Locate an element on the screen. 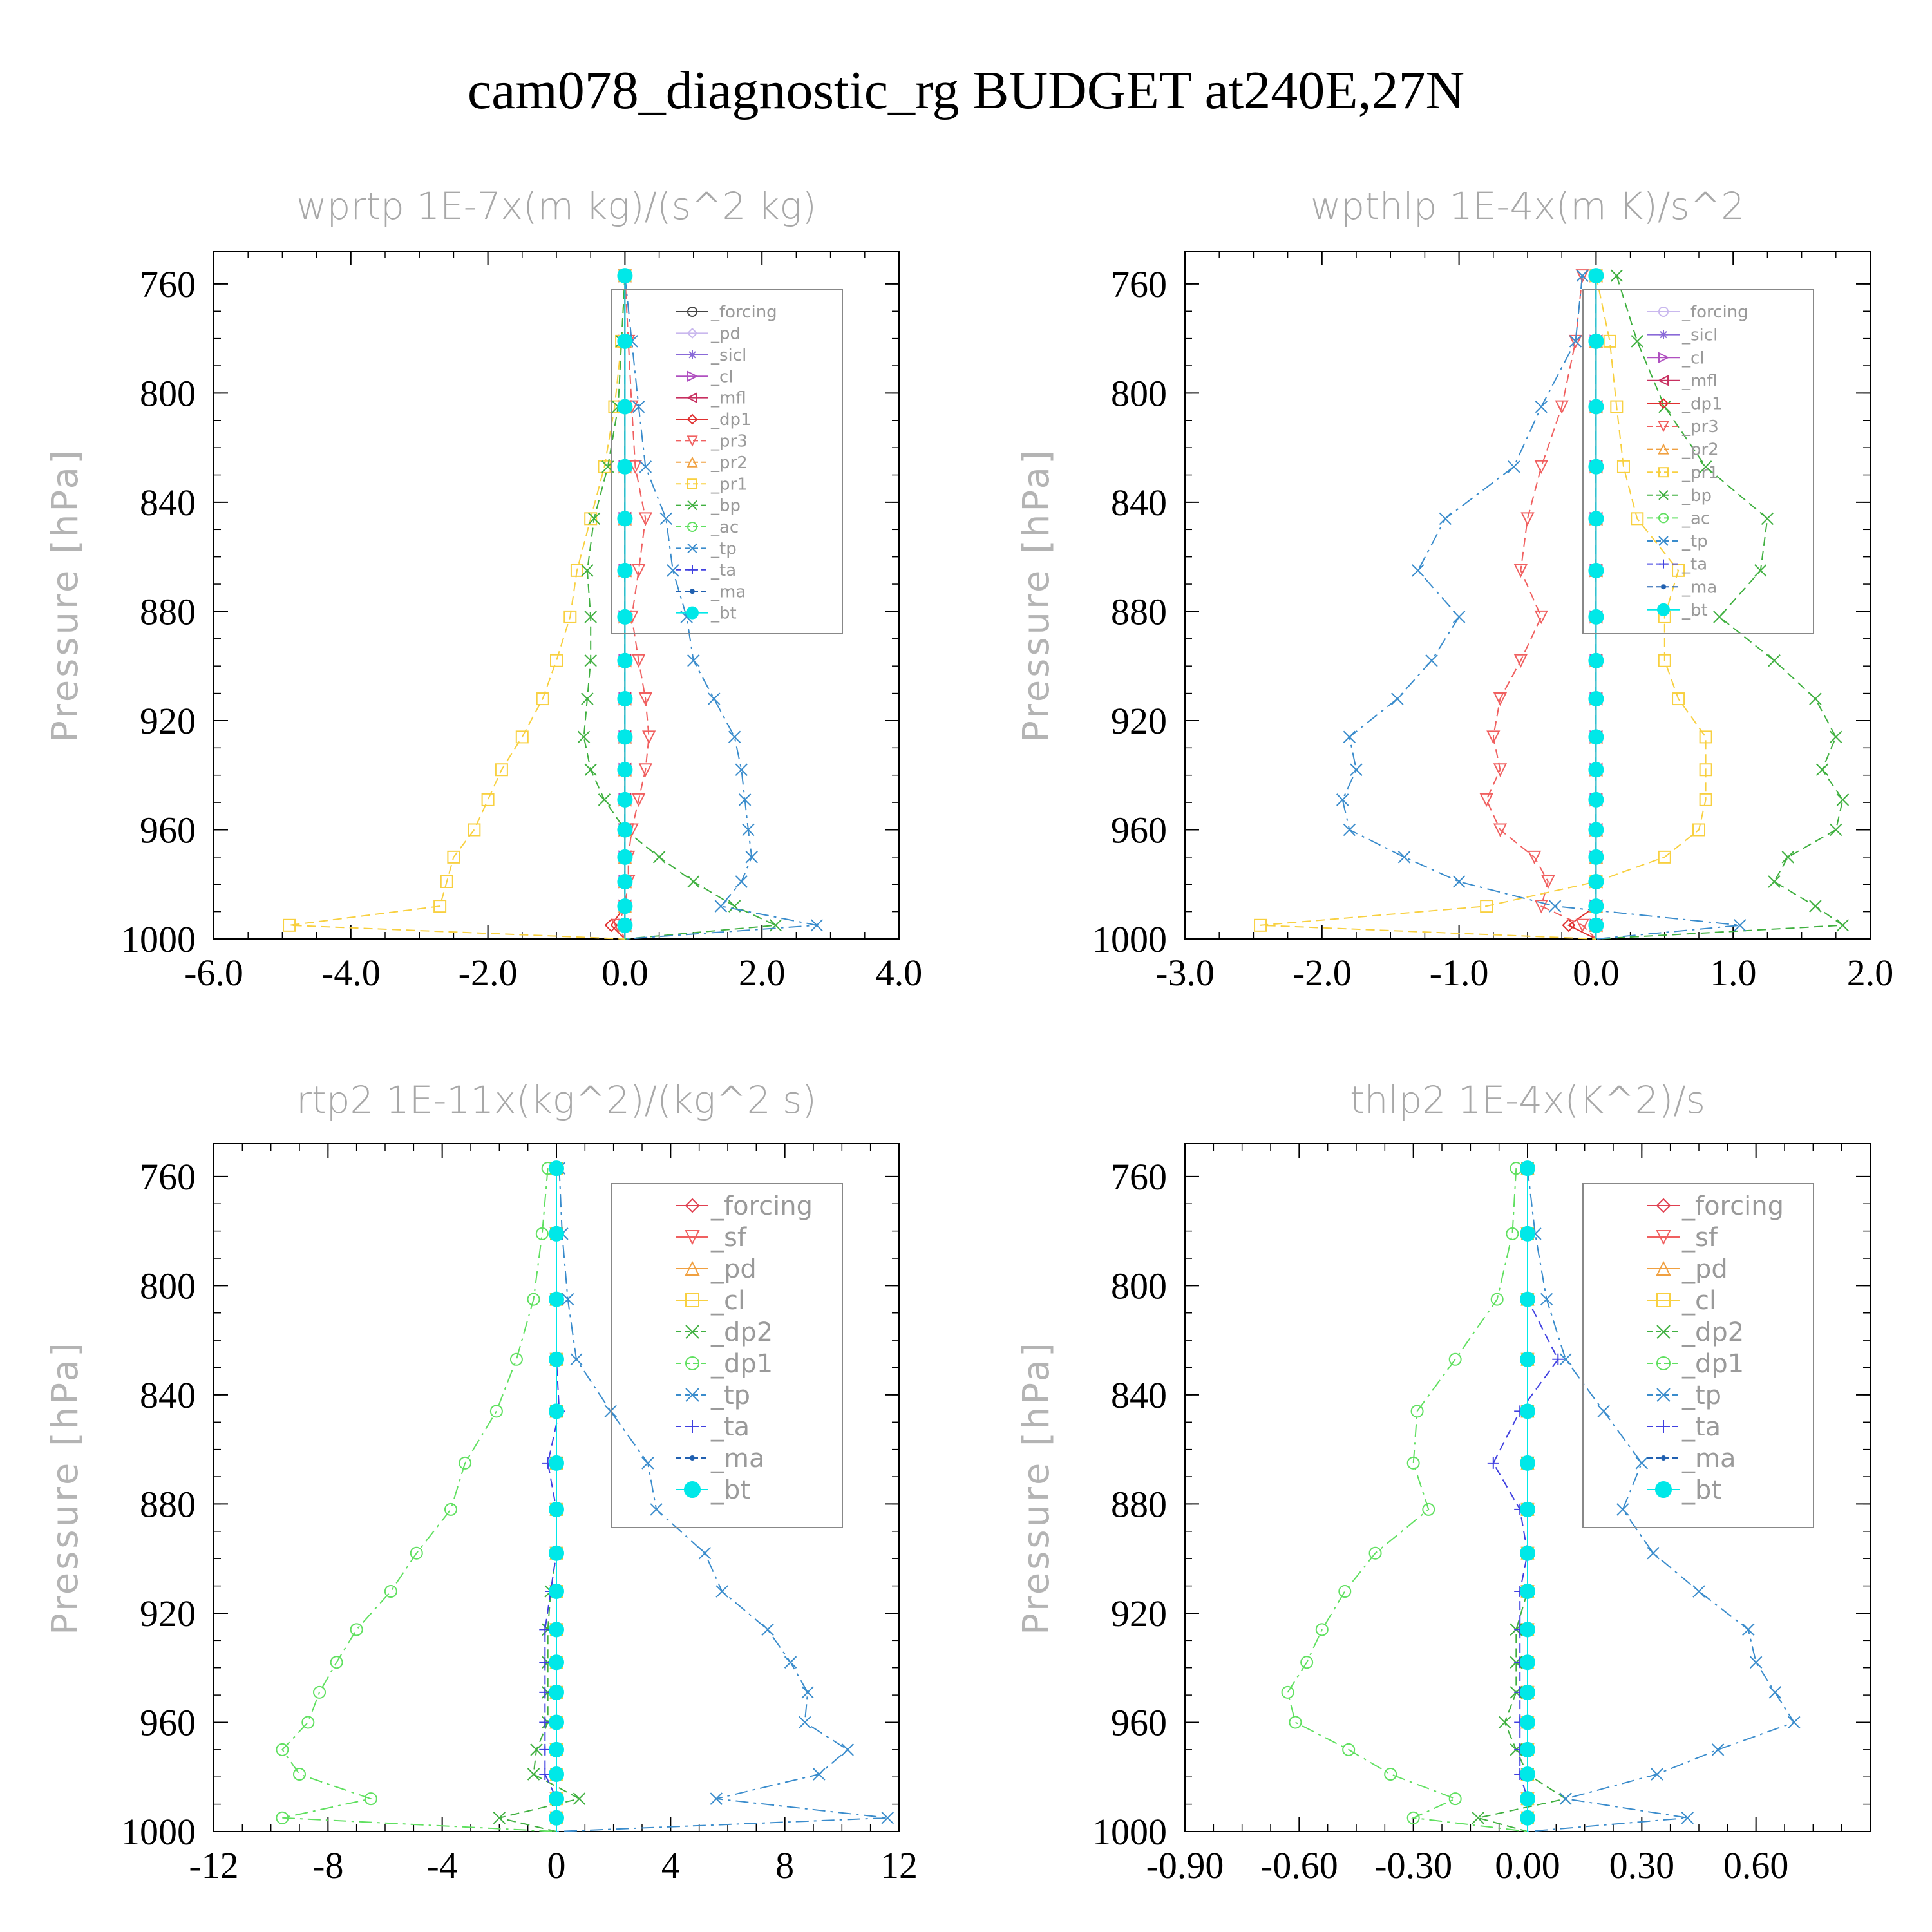  x-tick-label: 0 is located at coordinates (556, 1865).